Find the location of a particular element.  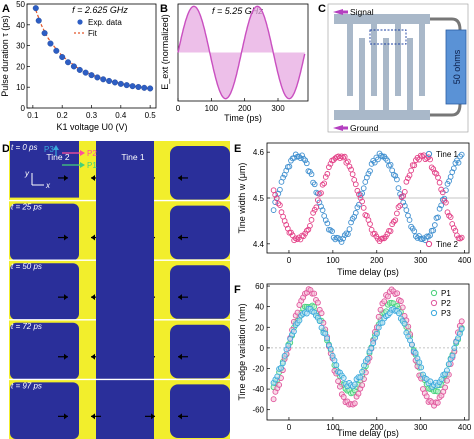

panel-b-xtick-label: 300 is located at coordinates (278, 108).